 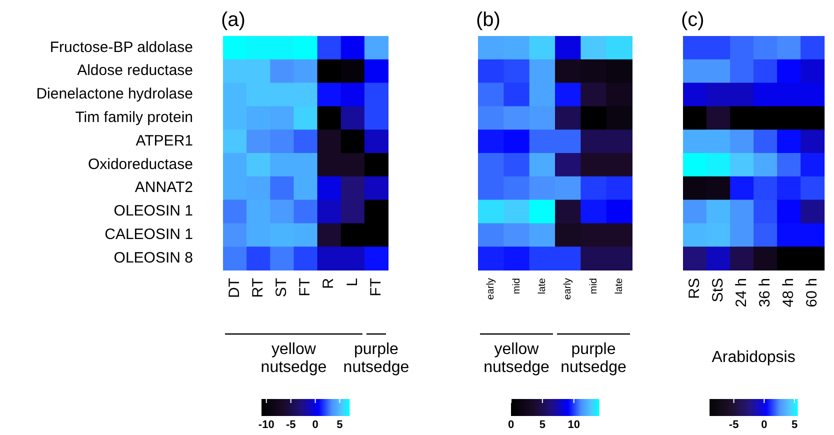 I want to click on x-tick-label: R, so click(x=329, y=283).